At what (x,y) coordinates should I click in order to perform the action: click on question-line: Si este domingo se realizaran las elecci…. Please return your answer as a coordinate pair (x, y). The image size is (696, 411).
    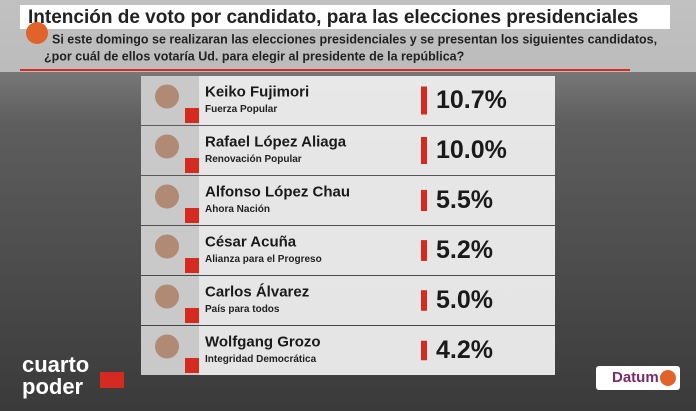
    Looking at the image, I should click on (354, 39).